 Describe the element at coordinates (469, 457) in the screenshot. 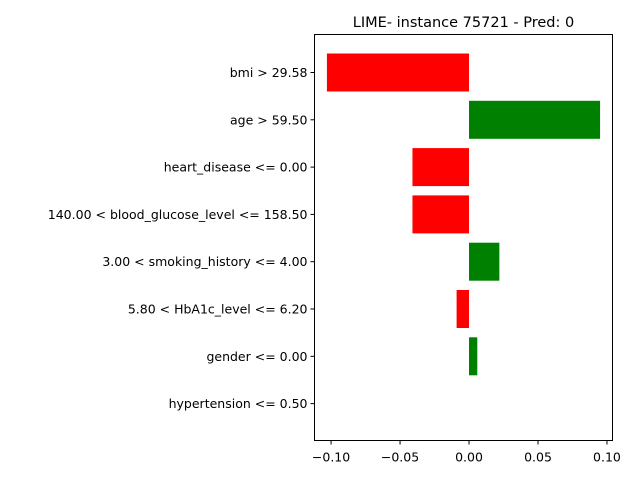

I see `x-tick-label-2: 0.00` at that location.